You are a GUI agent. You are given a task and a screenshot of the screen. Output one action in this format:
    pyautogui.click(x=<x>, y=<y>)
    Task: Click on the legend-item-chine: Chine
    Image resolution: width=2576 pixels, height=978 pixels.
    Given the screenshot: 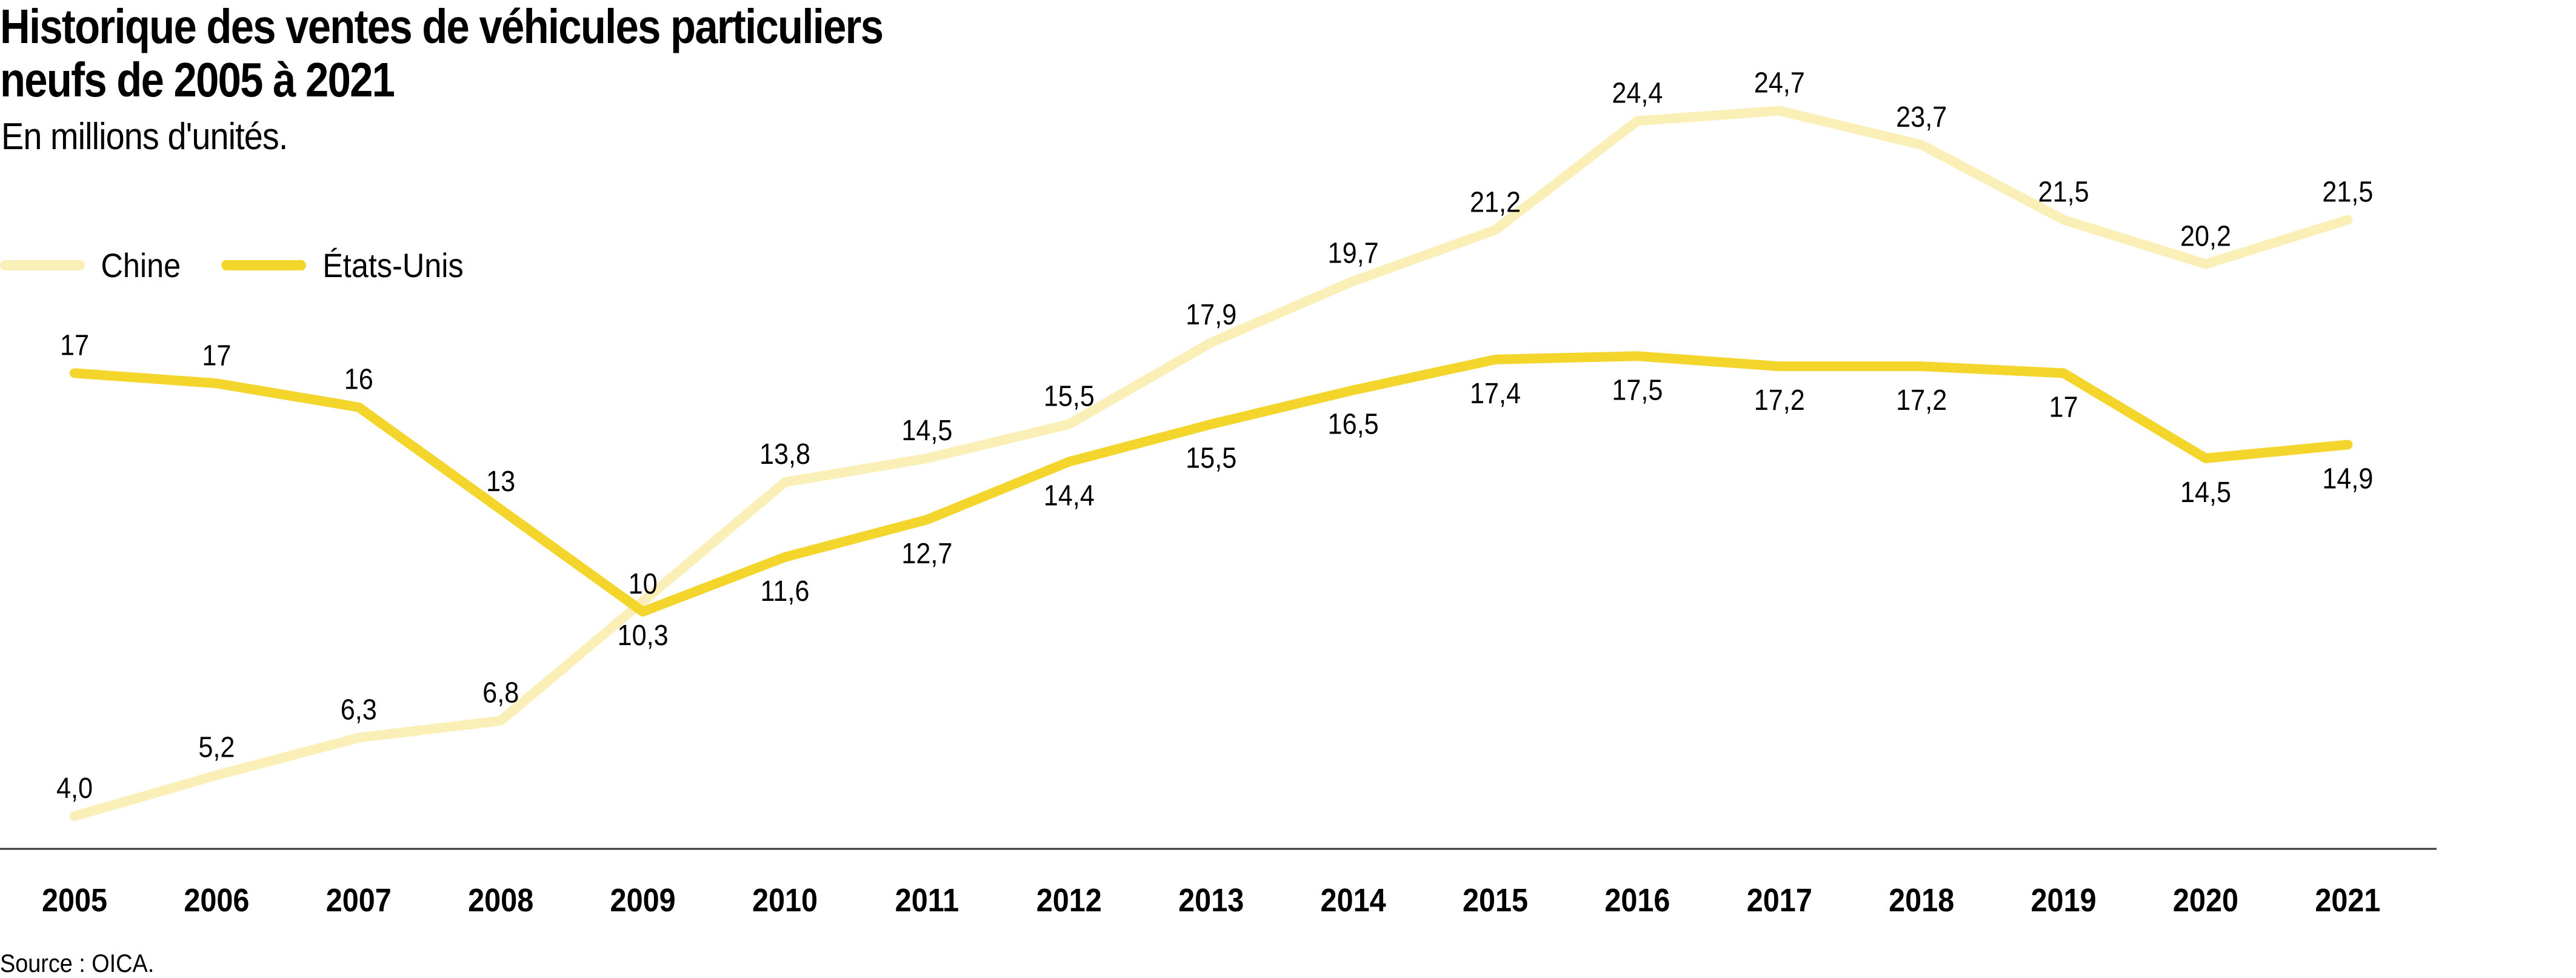 What is the action you would take?
    pyautogui.click(x=91, y=265)
    